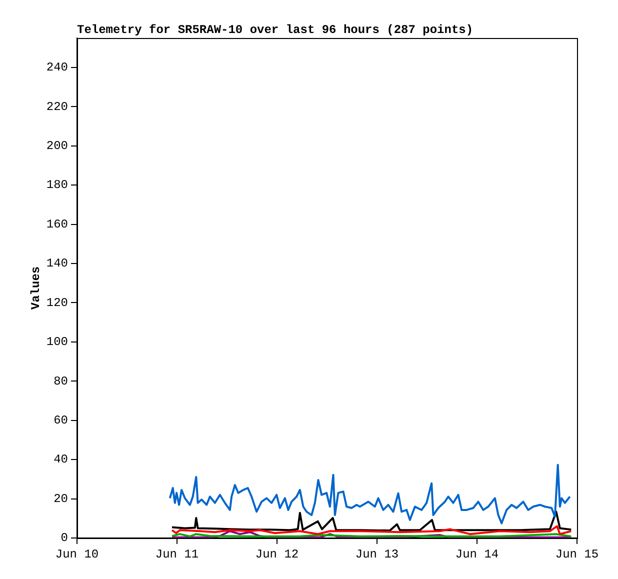 The width and height of the screenshot is (618, 579). Describe the element at coordinates (77, 554) in the screenshot. I see `x-tick-label: Jun 10` at that location.